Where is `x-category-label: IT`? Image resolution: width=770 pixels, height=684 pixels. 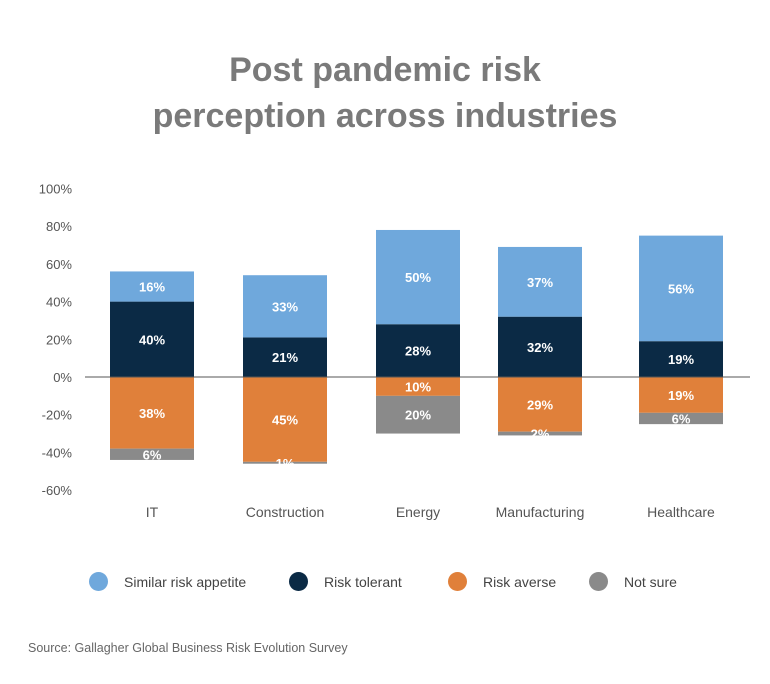
x-category-label: IT is located at coordinates (152, 512).